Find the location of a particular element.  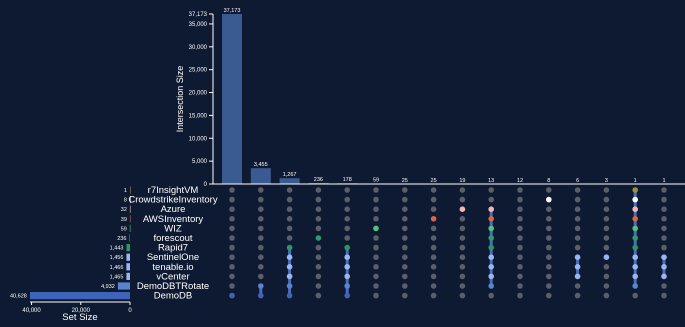

set-size-label: 1,443 is located at coordinates (117, 249).